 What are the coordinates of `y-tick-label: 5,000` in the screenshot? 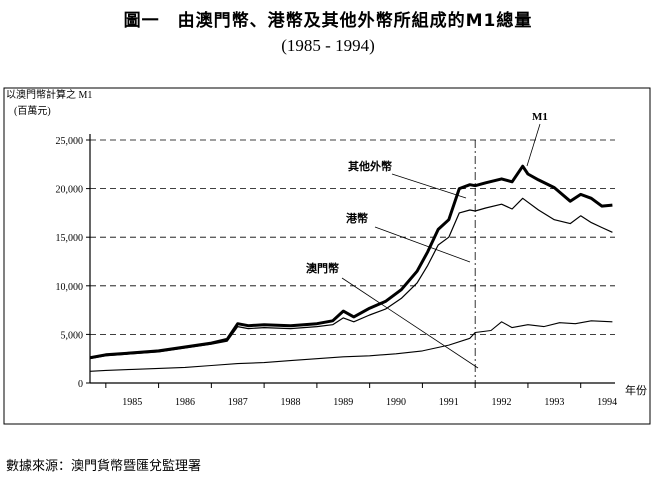 It's located at (72, 335).